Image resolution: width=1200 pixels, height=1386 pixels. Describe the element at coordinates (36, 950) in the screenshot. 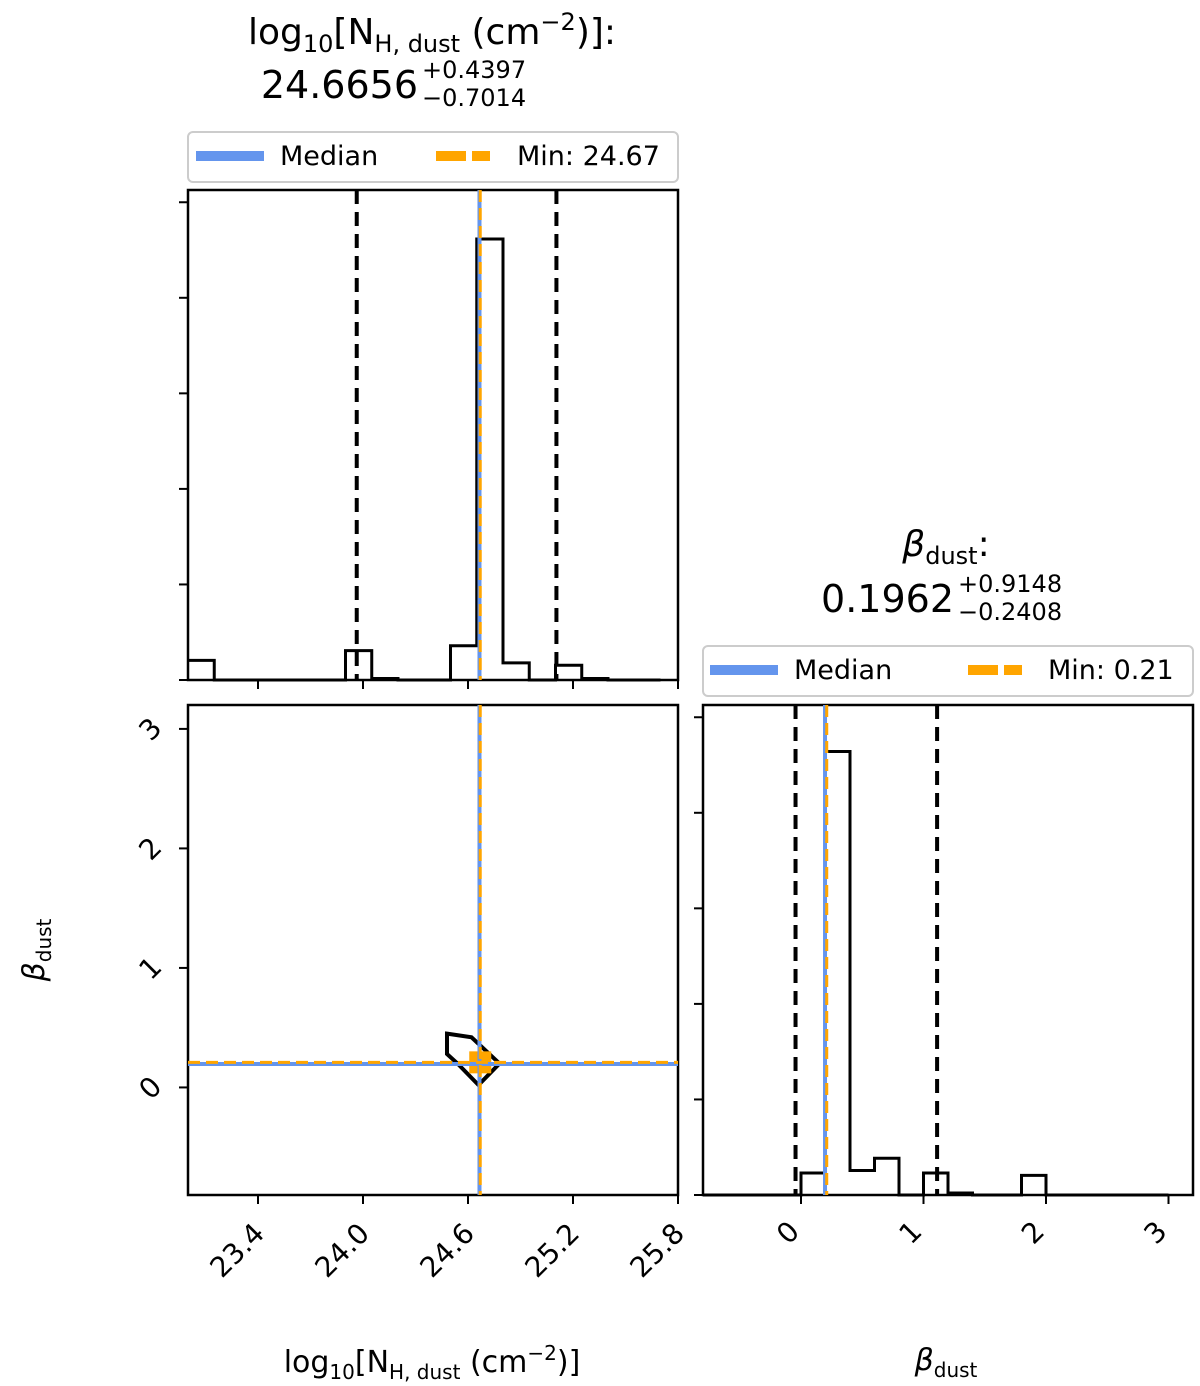

I see `y-axis-label-beta: βdust` at that location.